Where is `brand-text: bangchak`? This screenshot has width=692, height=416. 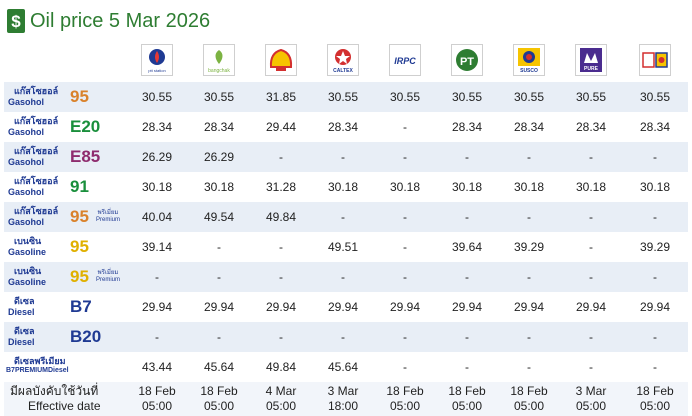 brand-text: bangchak is located at coordinates (219, 71).